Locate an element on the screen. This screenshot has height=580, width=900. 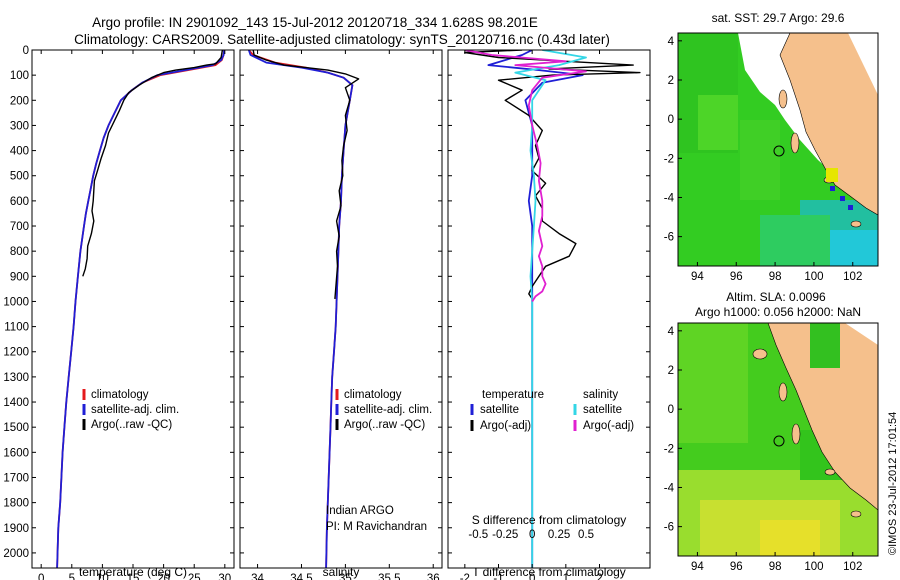
sla-map-ticks: 94 96 98 100 102 4 2 0 -2 -4 -6 is located at coordinates (763, 449).